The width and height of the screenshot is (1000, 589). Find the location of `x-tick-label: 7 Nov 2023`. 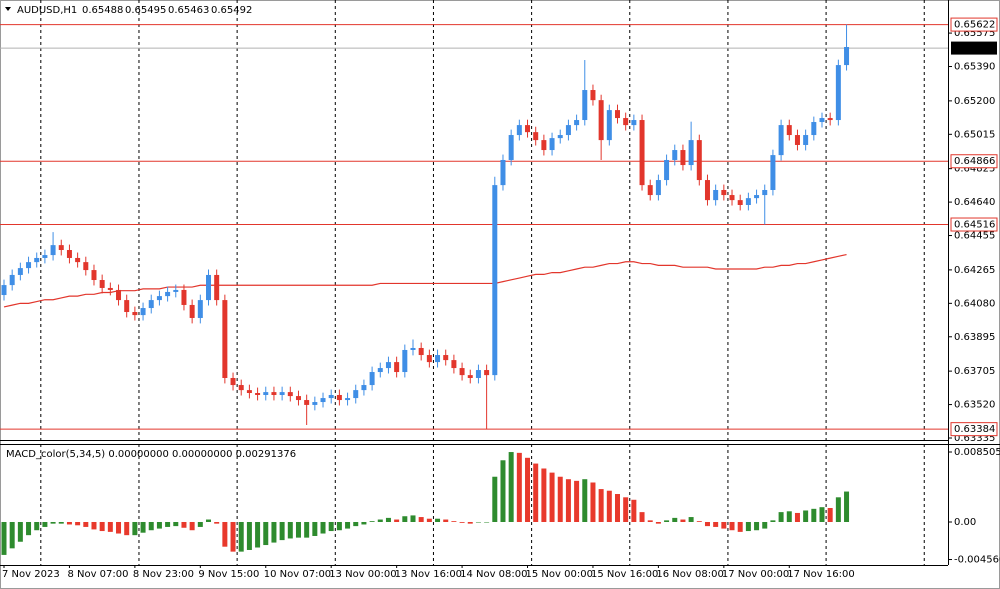

x-tick-label: 7 Nov 2023 is located at coordinates (31, 574).